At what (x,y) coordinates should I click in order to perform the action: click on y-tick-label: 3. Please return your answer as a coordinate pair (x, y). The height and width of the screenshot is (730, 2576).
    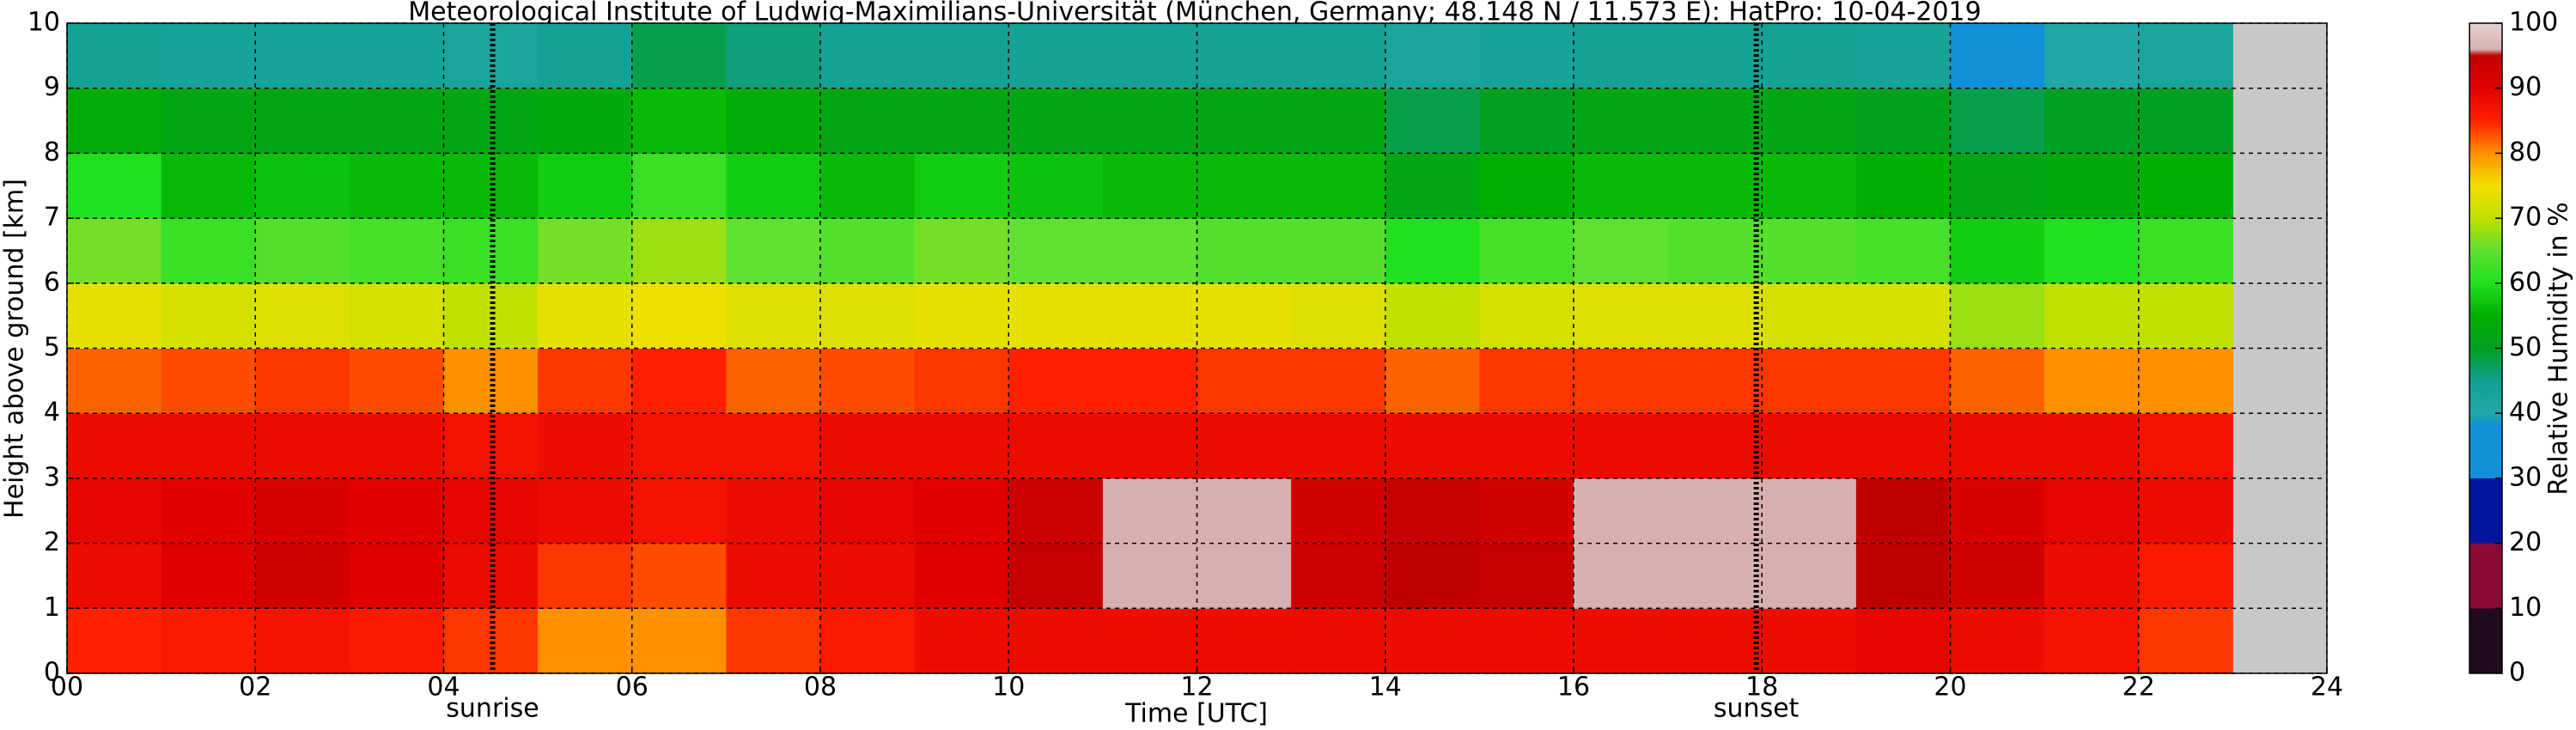
    Looking at the image, I should click on (52, 477).